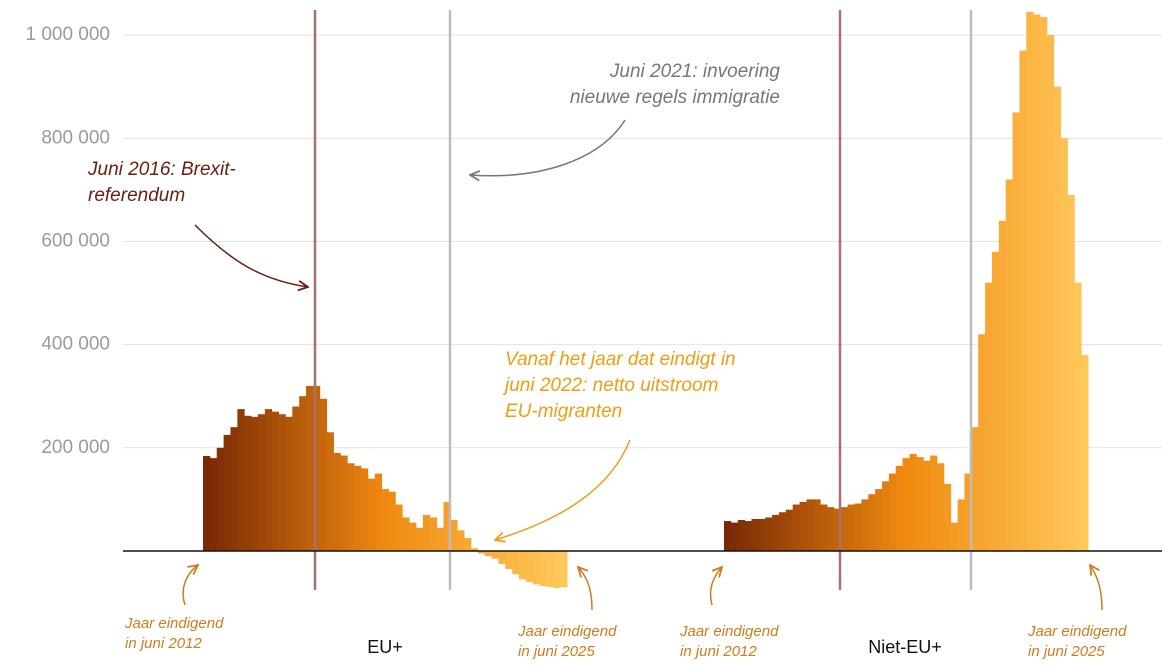  I want to click on y-tick-label: 400 000, so click(75, 344).